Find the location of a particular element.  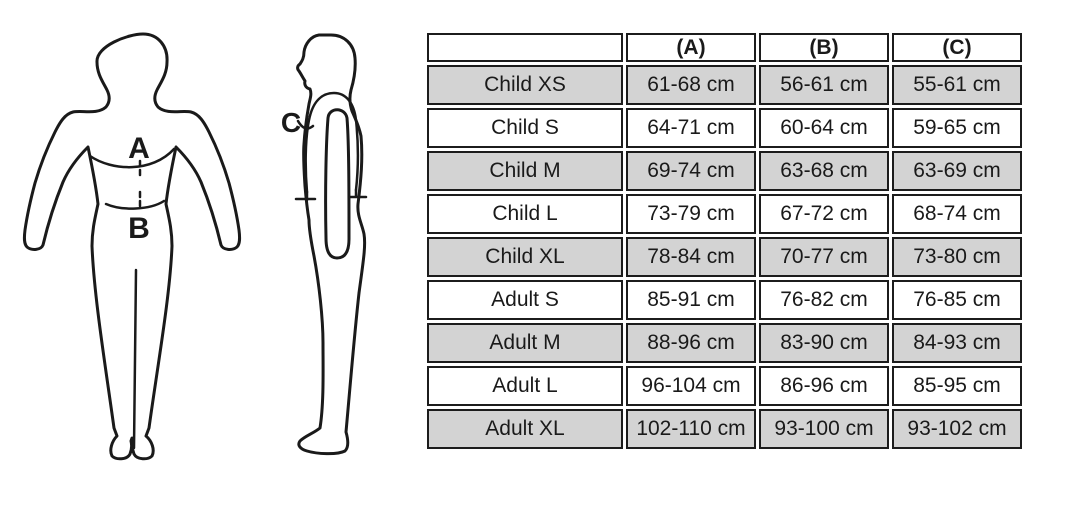

measurement-label-b: B is located at coordinates (139, 228).